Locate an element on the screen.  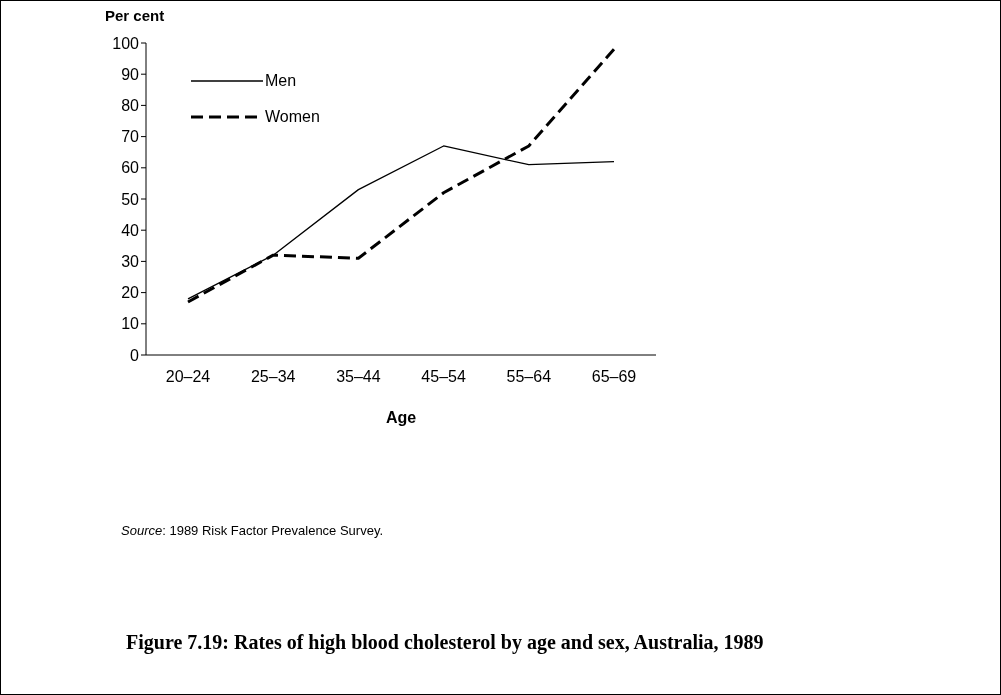
text: Figure 7.19: Rates of high blood cholesterol by age and sex, Australia, 1989 is located at coordinates (445, 642).